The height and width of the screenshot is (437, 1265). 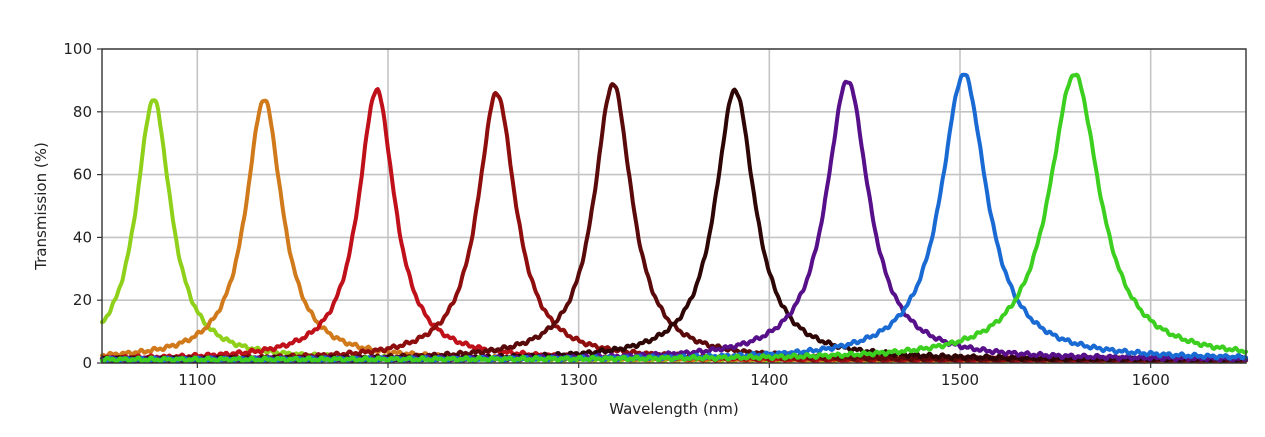 What do you see at coordinates (77, 49) in the screenshot?
I see `y-tick-label: 100` at bounding box center [77, 49].